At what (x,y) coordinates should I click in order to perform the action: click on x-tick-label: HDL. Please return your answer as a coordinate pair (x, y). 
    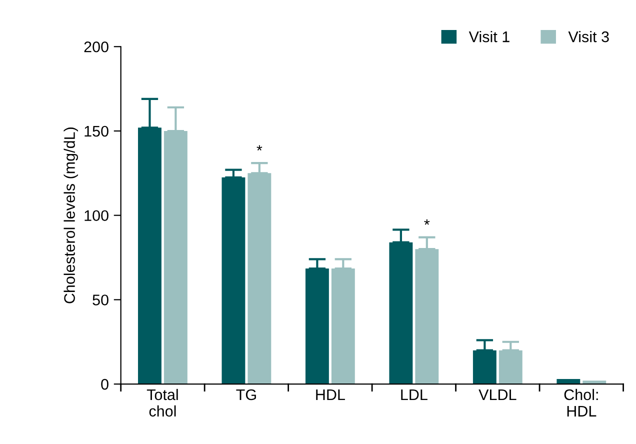
    Looking at the image, I should click on (330, 394).